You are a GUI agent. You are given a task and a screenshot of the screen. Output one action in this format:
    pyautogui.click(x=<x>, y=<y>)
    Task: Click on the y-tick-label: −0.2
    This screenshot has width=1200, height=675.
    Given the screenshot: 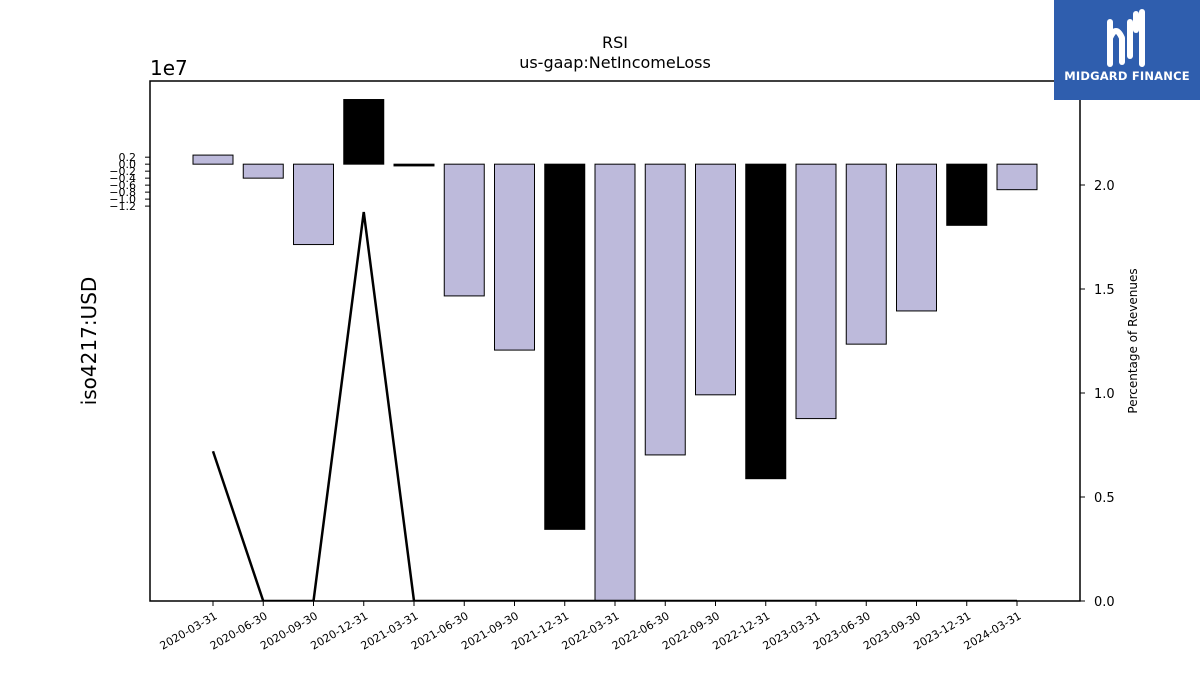 What is the action you would take?
    pyautogui.click(x=122, y=171)
    